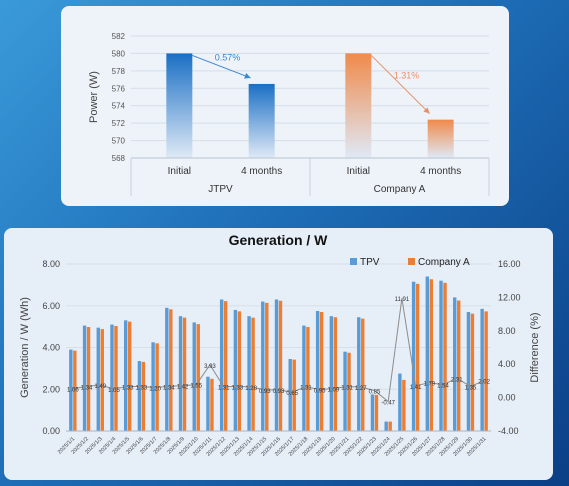 The height and width of the screenshot is (486, 569). I want to click on difference-data-label: 1.55, so click(196, 387).